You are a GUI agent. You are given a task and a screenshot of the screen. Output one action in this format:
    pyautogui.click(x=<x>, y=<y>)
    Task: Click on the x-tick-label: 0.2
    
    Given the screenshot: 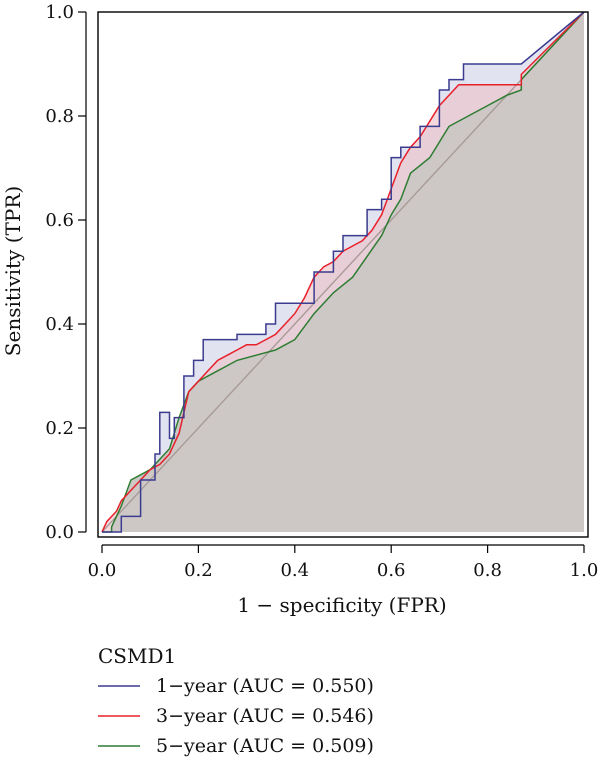 What is the action you would take?
    pyautogui.click(x=198, y=570)
    